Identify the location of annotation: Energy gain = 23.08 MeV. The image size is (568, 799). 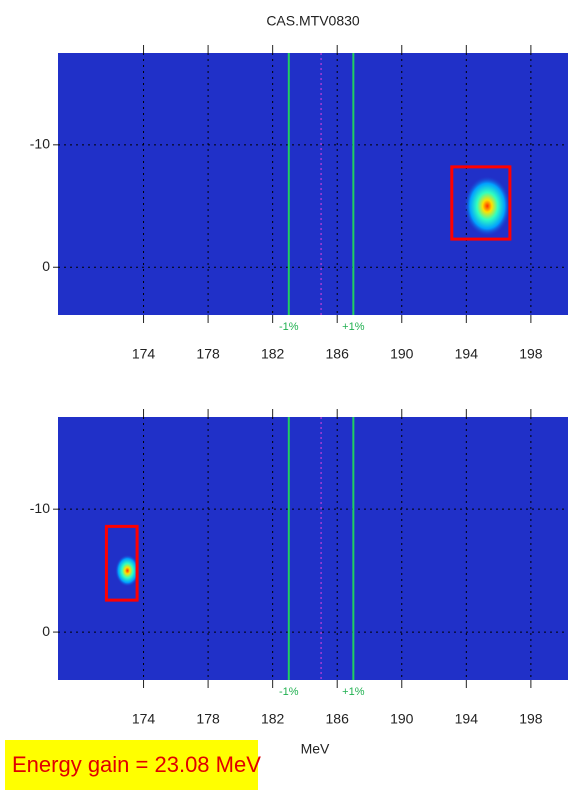
(136, 764).